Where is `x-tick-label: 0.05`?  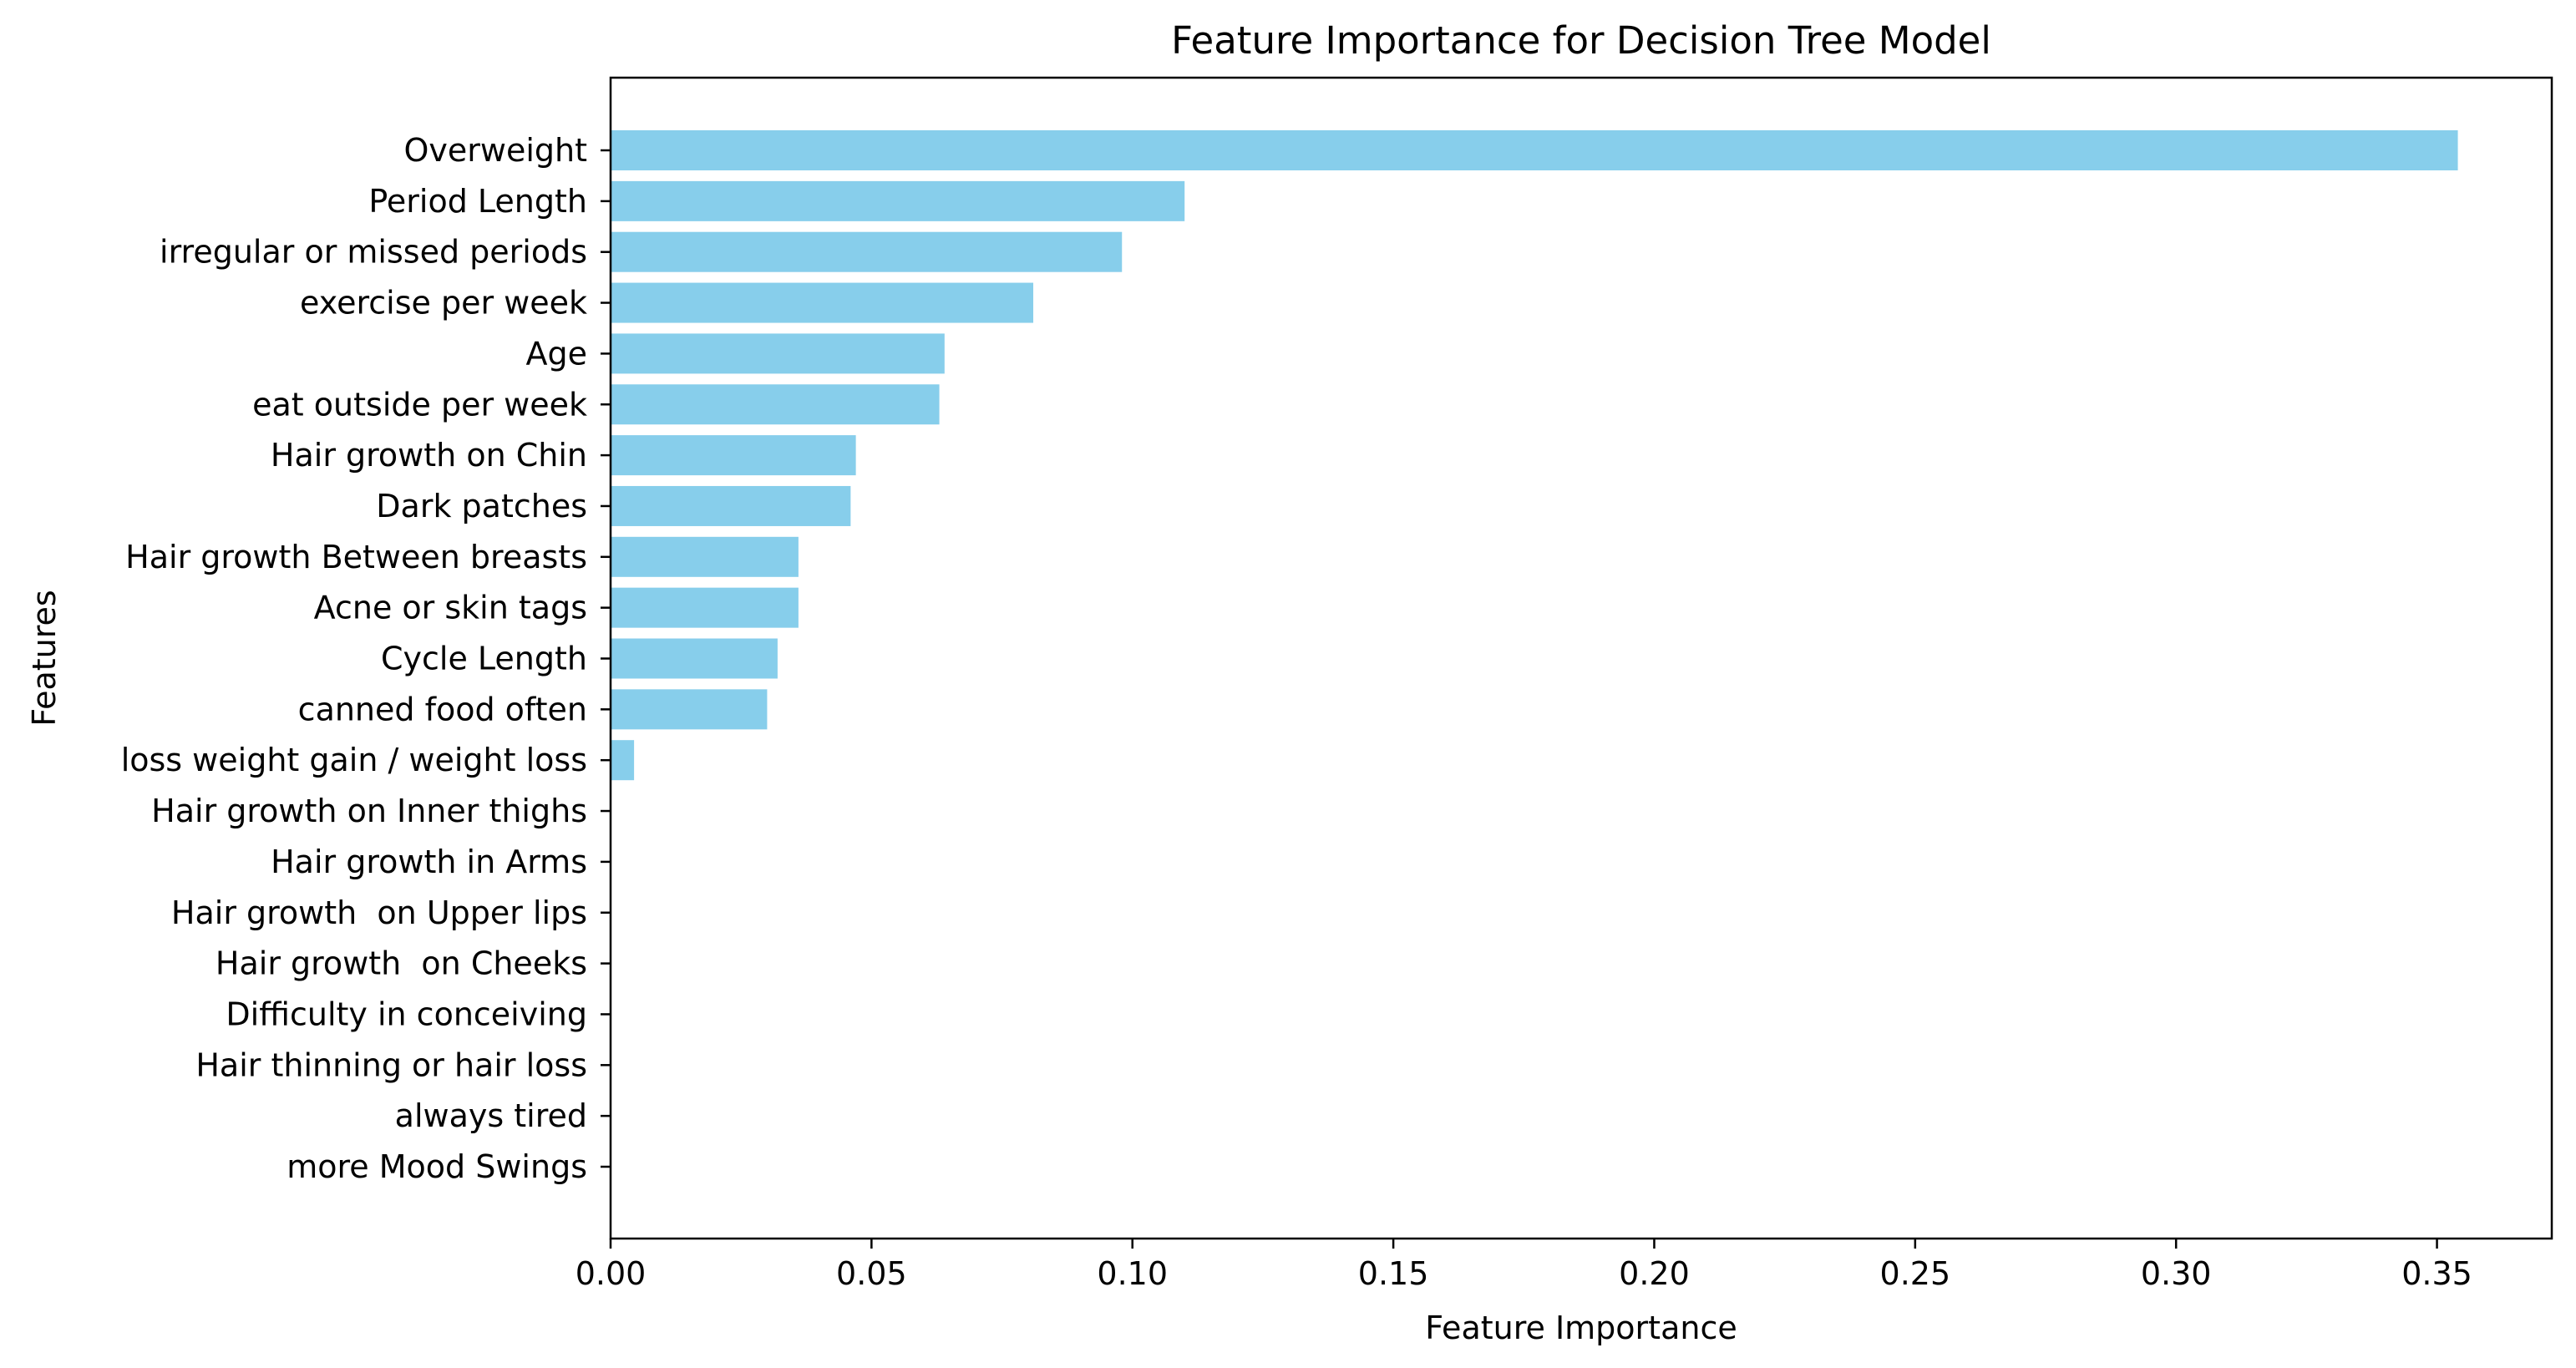
x-tick-label: 0.05 is located at coordinates (871, 1274).